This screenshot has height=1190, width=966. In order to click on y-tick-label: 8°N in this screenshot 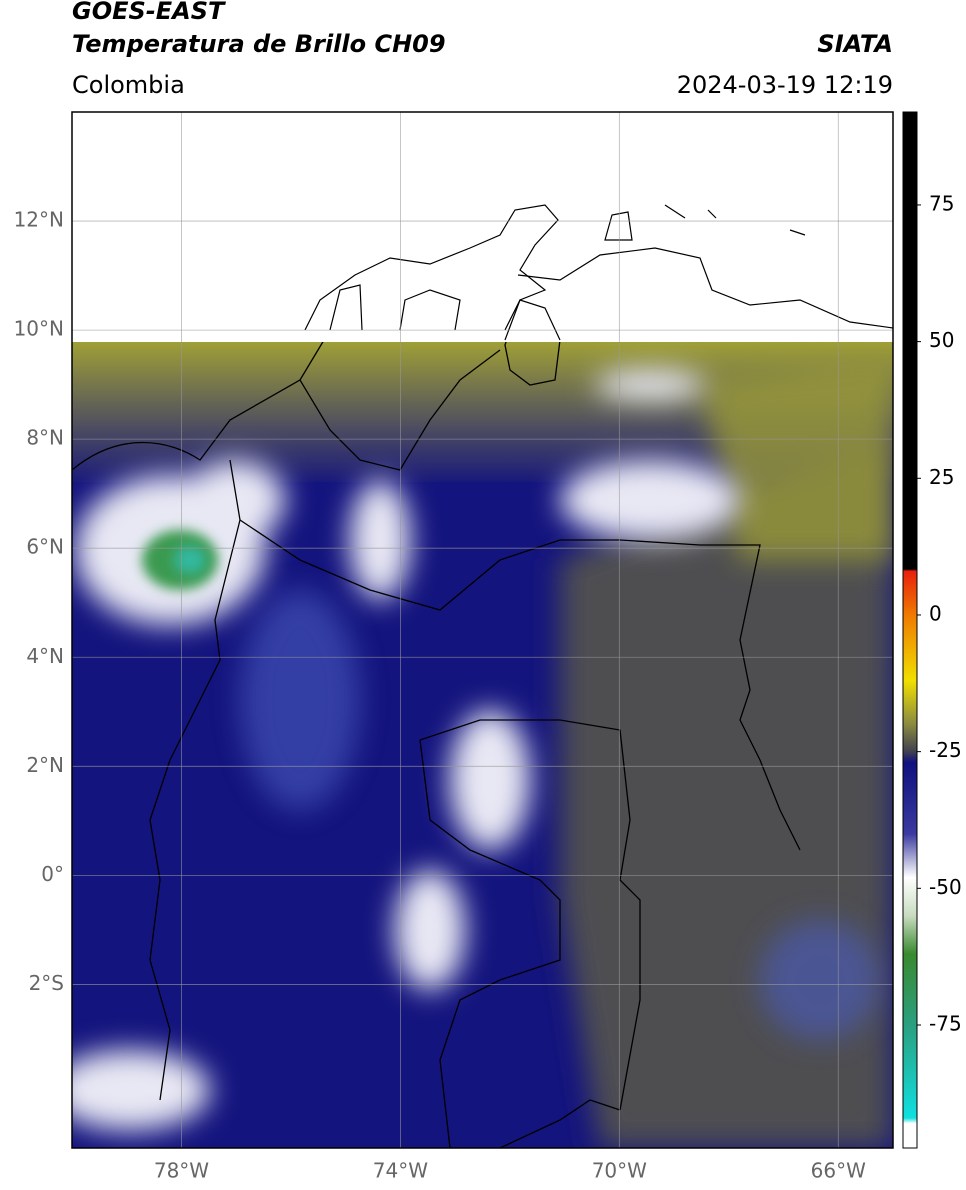, I will do `click(45, 438)`.